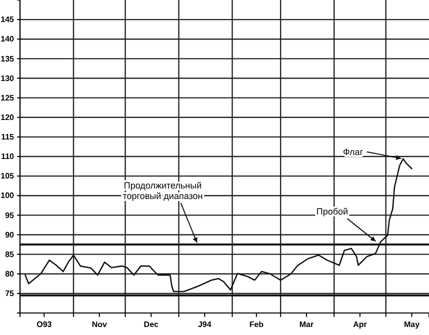 The height and width of the screenshot is (335, 429). What do you see at coordinates (10, 293) in the screenshot?
I see `y-tick-label: 75` at bounding box center [10, 293].